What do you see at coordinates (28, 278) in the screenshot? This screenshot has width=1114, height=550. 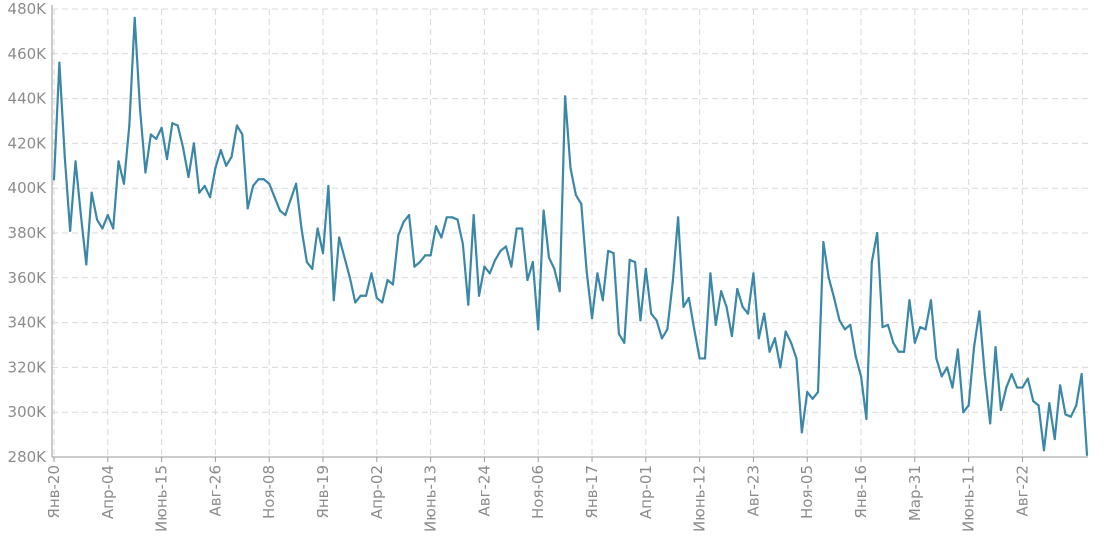 I see `y-tick-label: 360K` at bounding box center [28, 278].